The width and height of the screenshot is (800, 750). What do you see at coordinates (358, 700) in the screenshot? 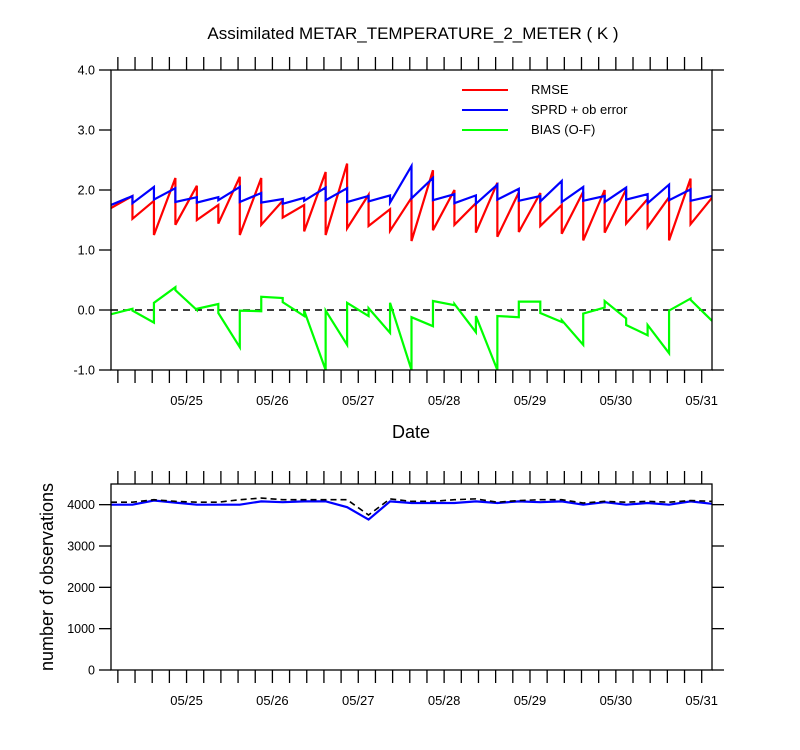
I see `bottom-x-tick-label: 05/27` at bounding box center [358, 700].